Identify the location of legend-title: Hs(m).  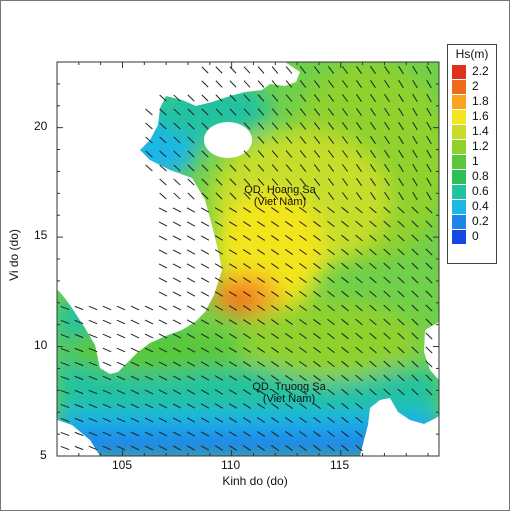
(472, 54).